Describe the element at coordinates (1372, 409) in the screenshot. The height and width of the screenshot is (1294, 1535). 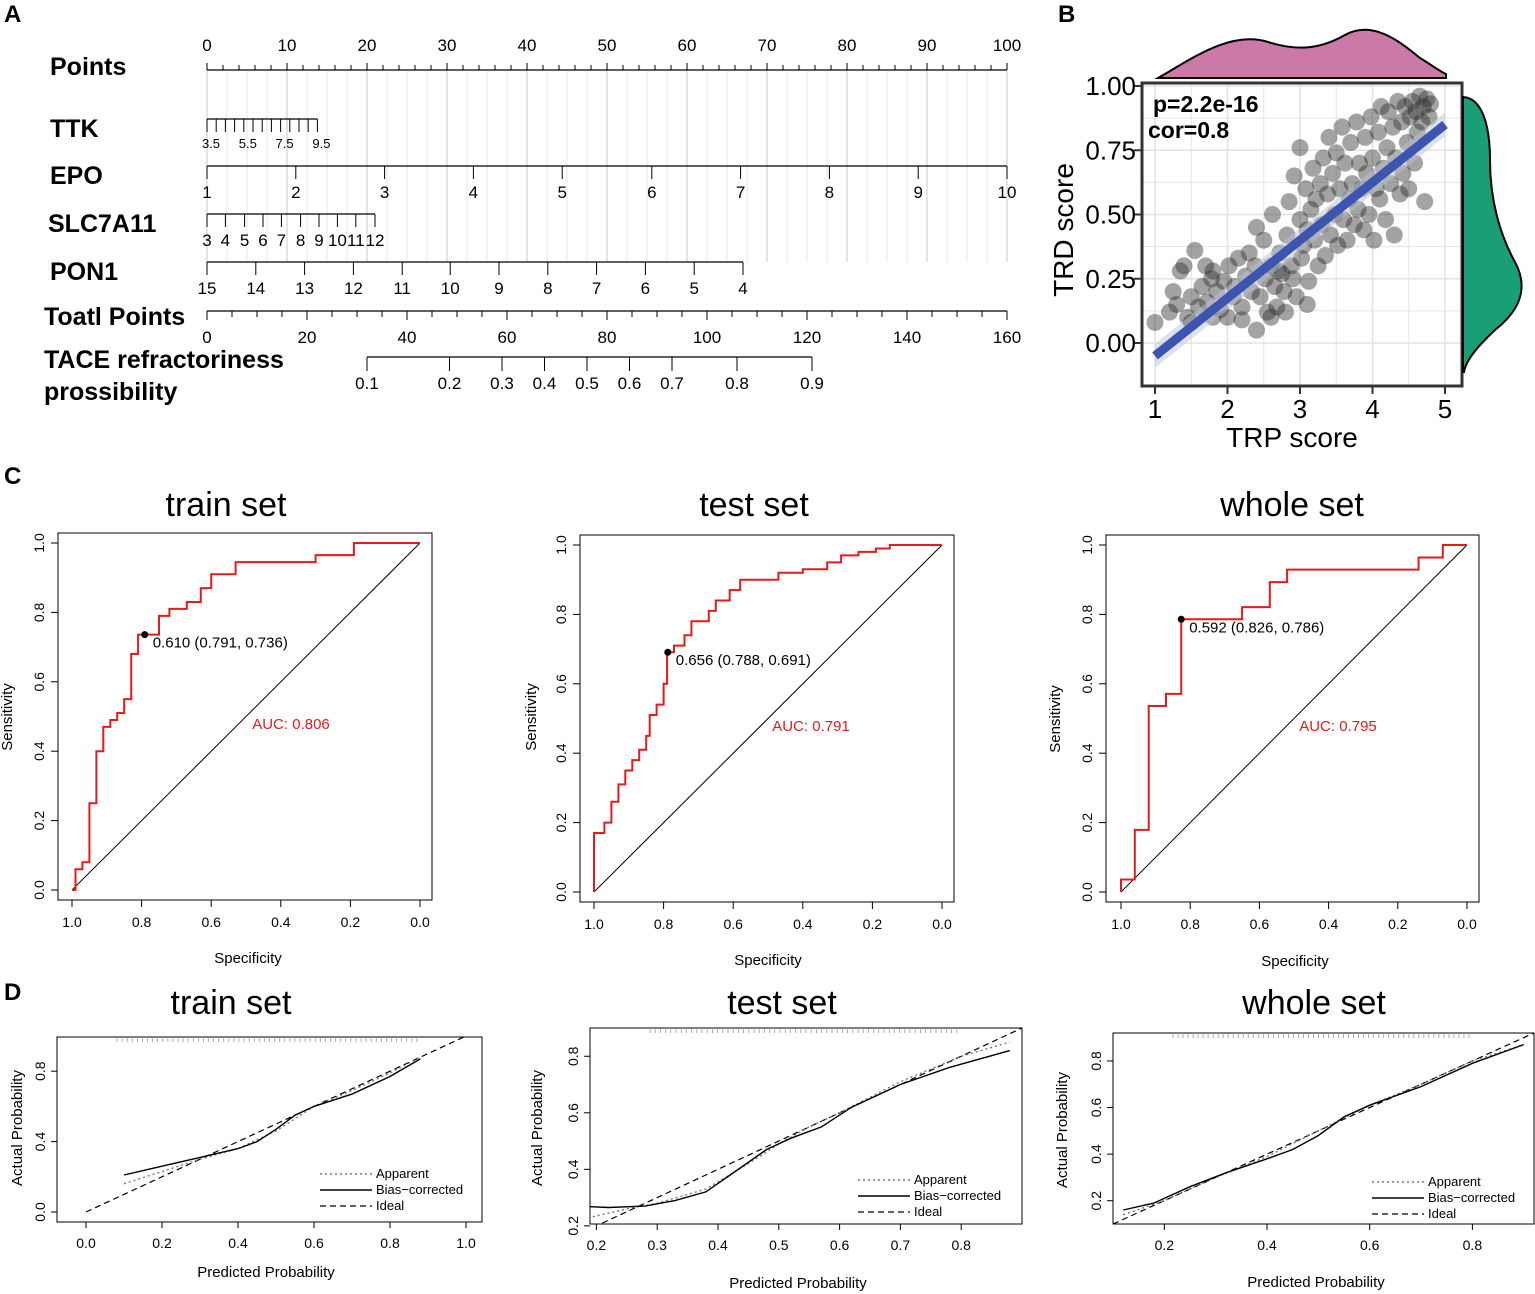
I see `x-tick-label: 4` at that location.